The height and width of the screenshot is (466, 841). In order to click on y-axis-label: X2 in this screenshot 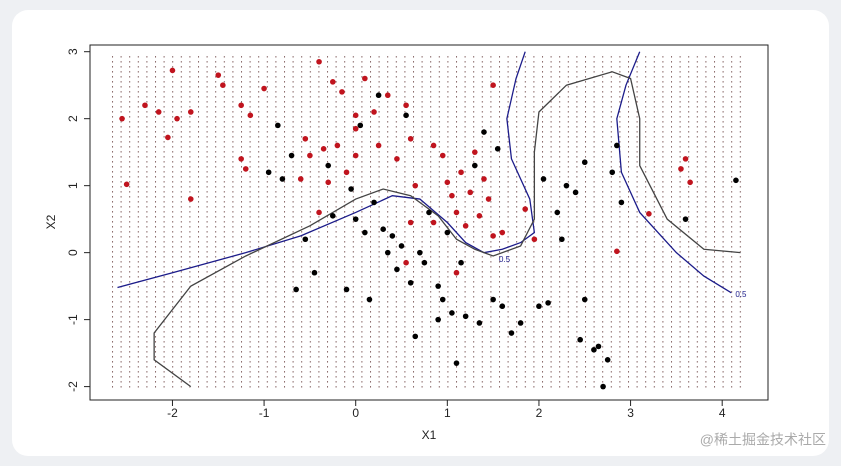, I will do `click(51, 221)`.